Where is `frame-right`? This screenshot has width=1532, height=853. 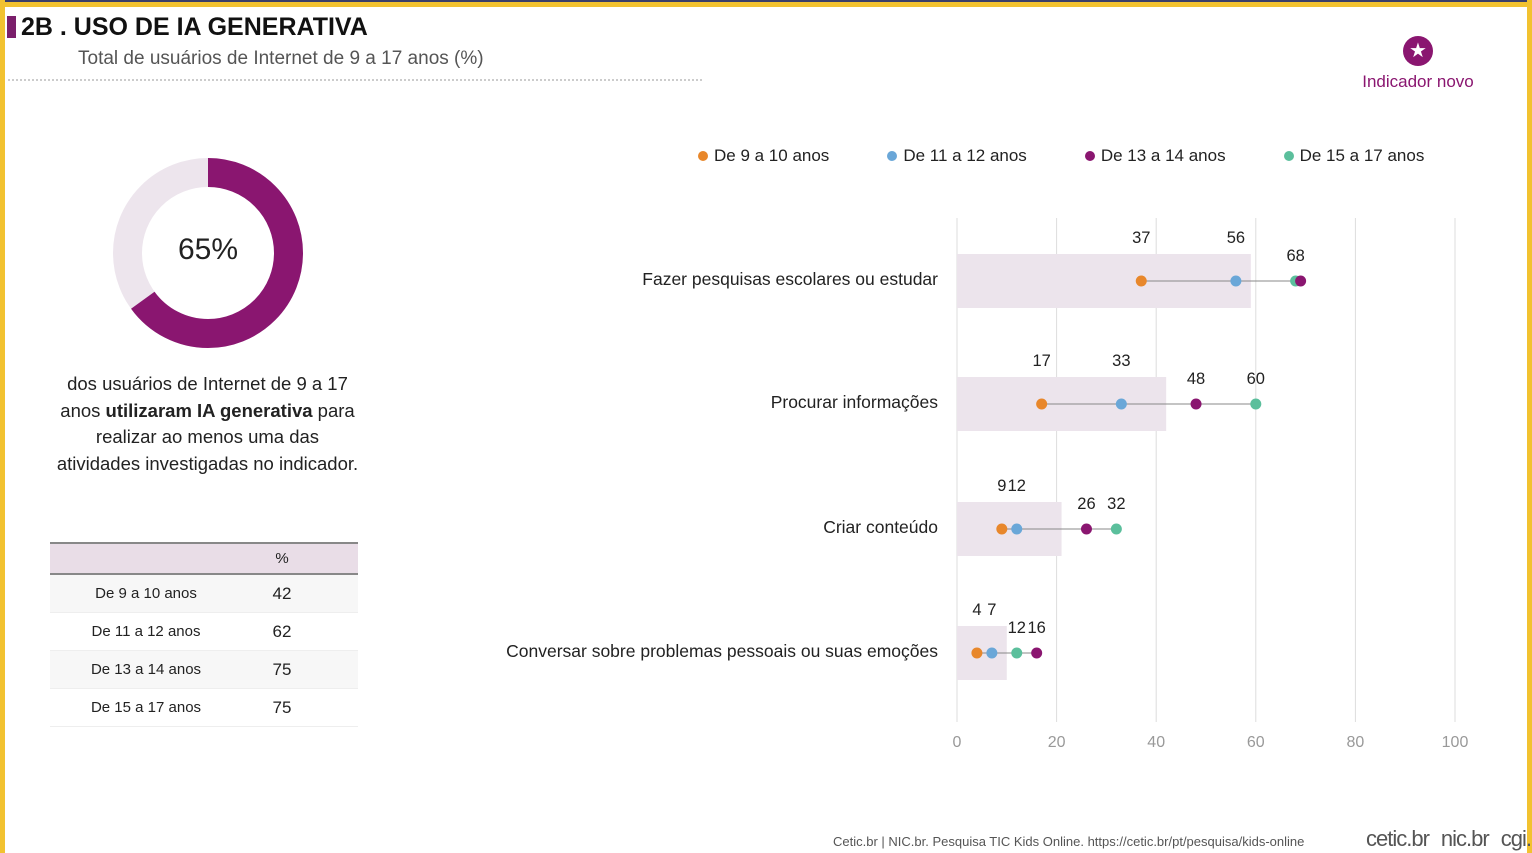
frame-right is located at coordinates (1529, 426).